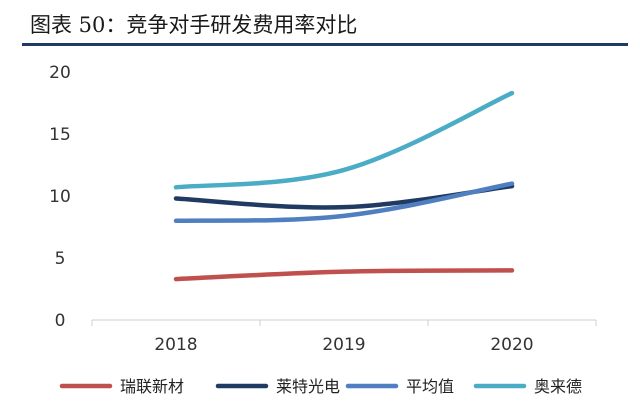 The width and height of the screenshot is (640, 420). I want to click on y-tick-label: 20, so click(60, 73).